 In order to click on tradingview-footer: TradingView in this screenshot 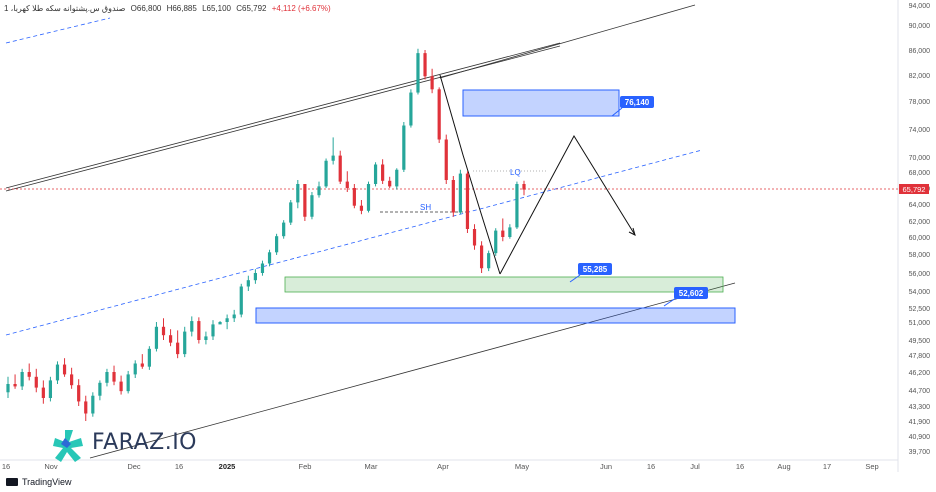, I will do `click(39, 482)`.